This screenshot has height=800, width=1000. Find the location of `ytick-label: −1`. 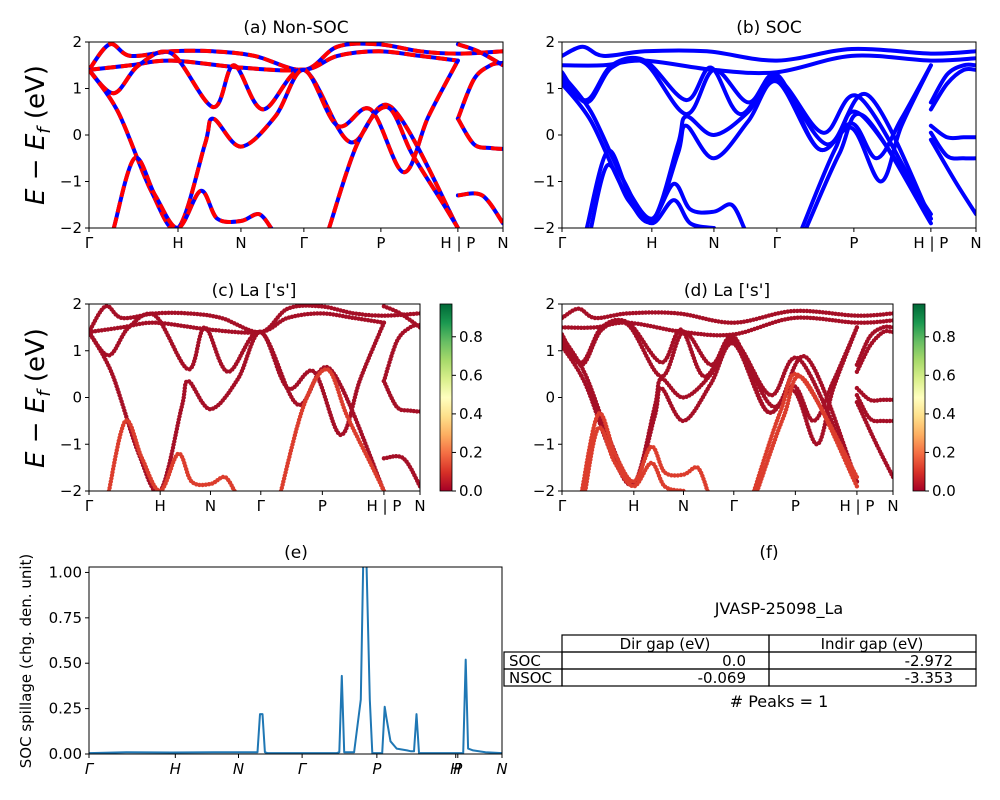

ytick-label: −1 is located at coordinates (71, 444).